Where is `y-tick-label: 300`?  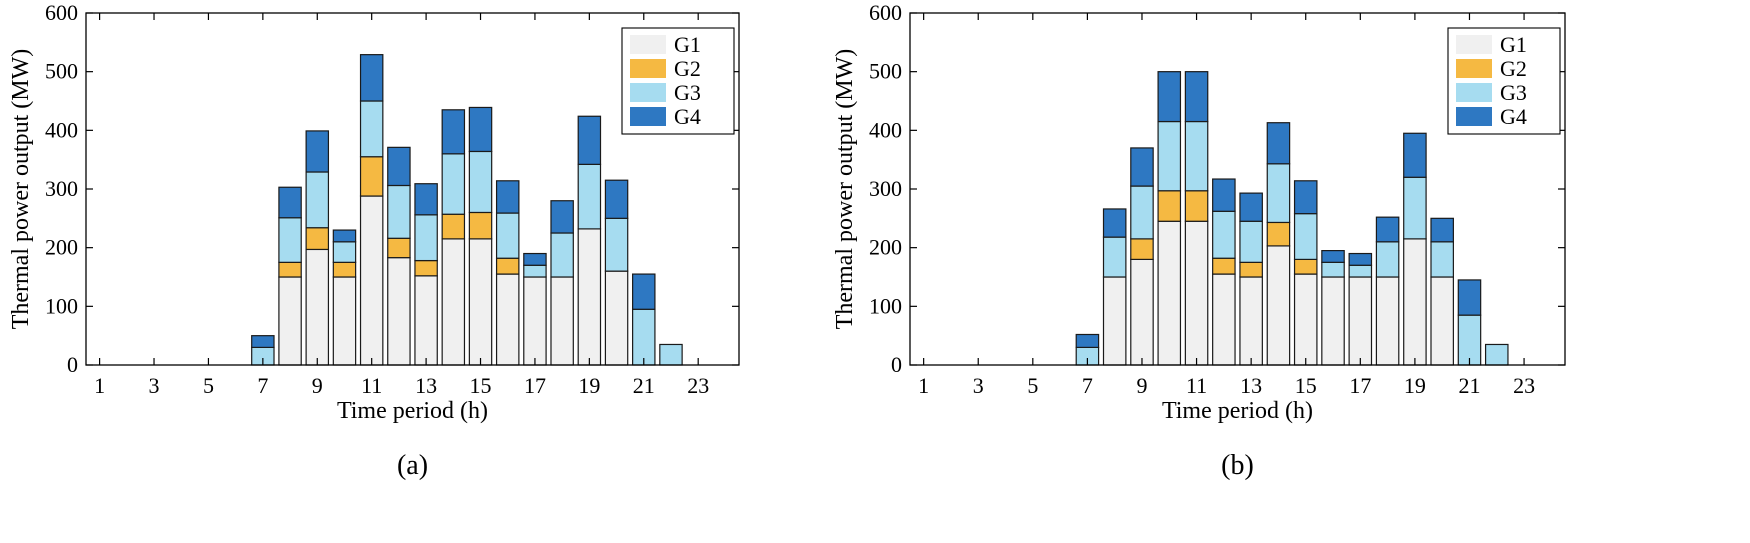
y-tick-label: 300 is located at coordinates (885, 188).